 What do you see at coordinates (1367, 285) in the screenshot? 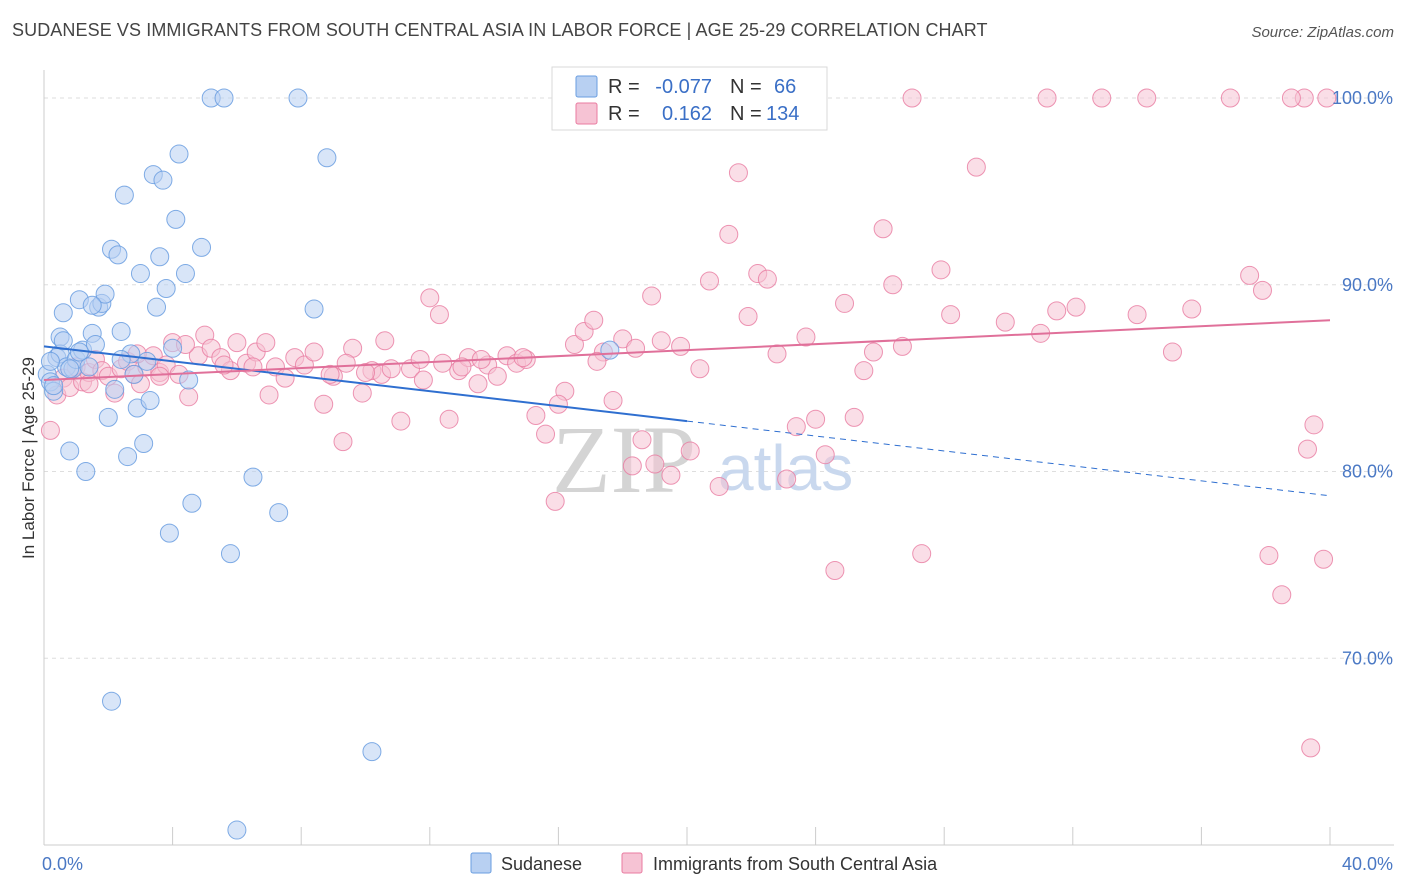
I see `y-tick-label: 90.0%` at bounding box center [1367, 285].